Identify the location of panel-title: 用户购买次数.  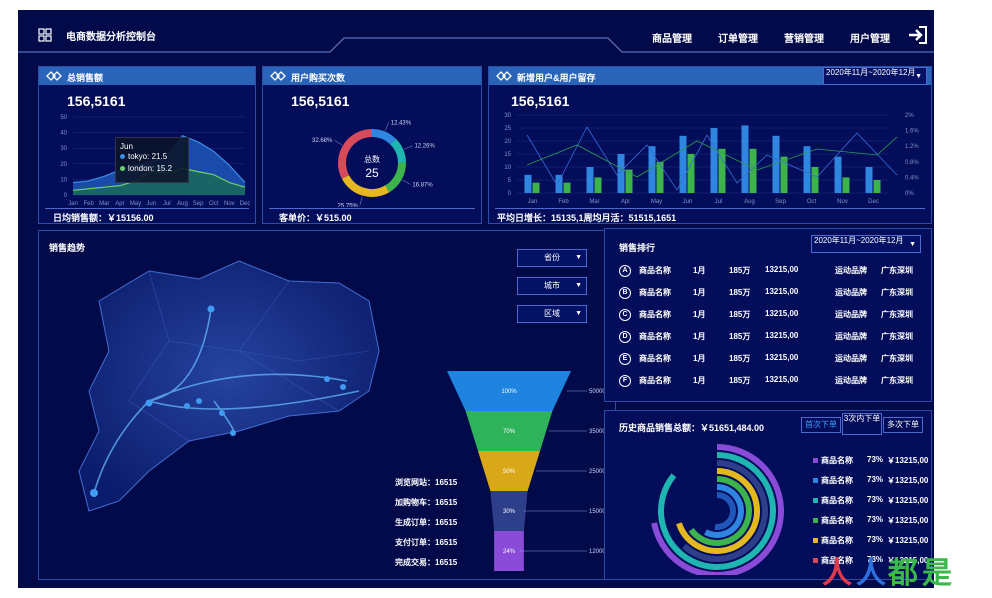
(318, 78).